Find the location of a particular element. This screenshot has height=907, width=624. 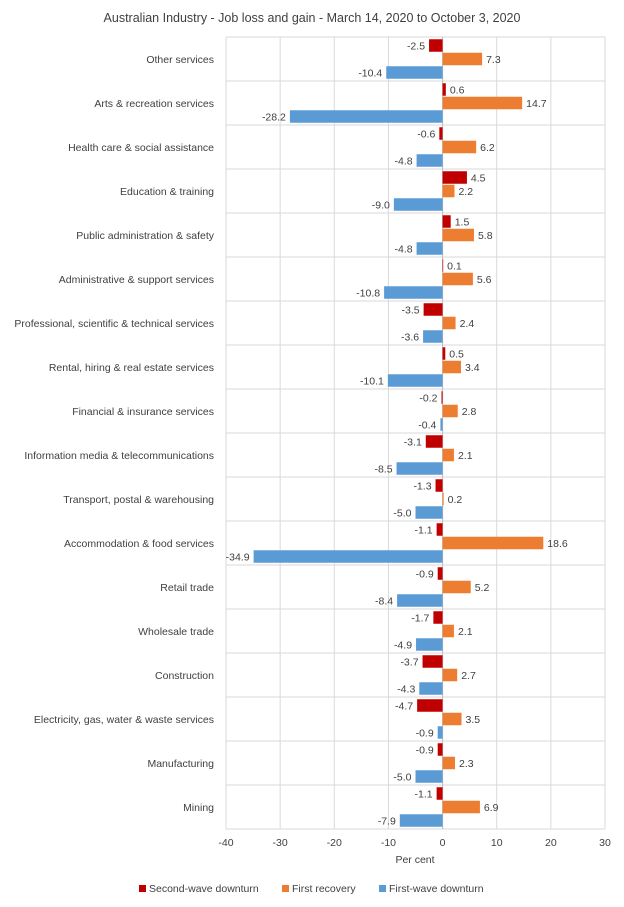

legend-label: First-wave downturn is located at coordinates (436, 889).